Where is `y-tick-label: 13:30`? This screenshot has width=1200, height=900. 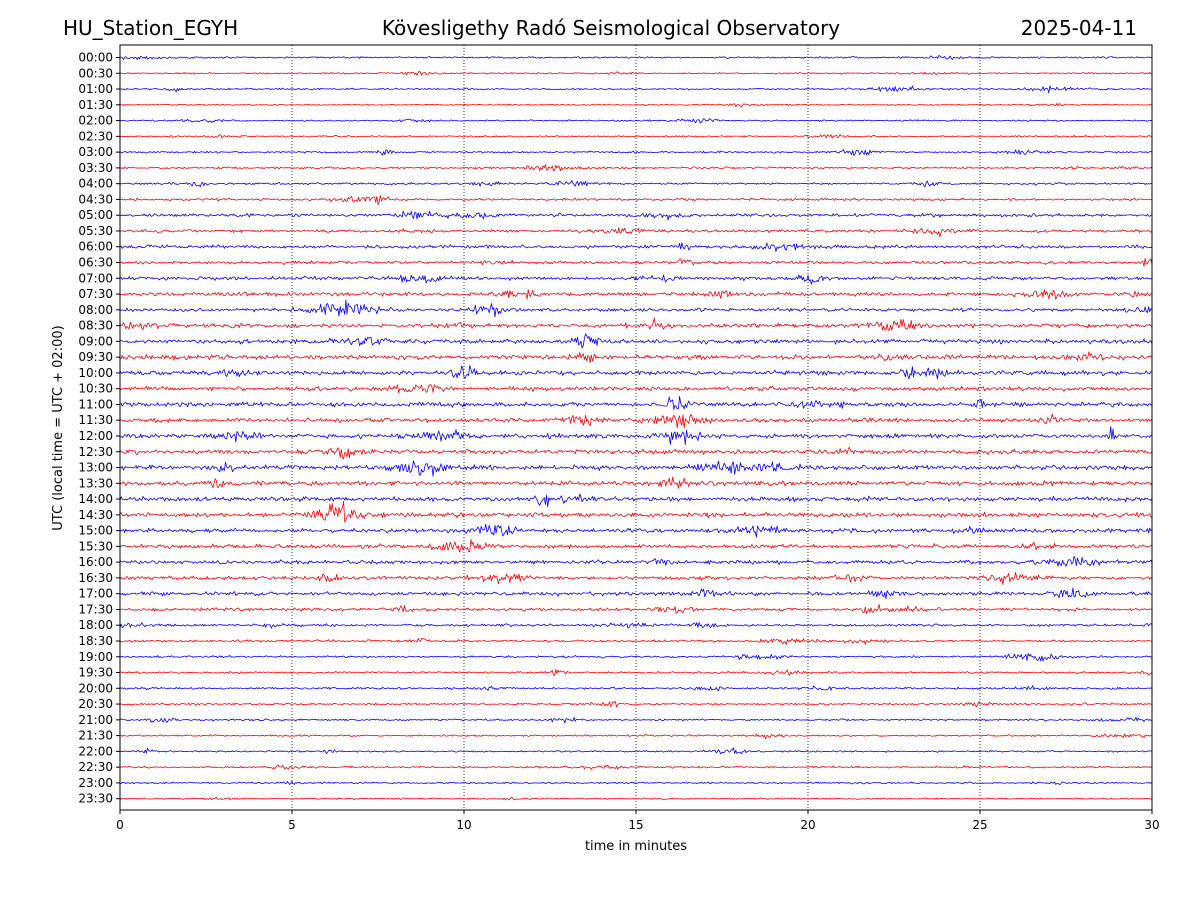 y-tick-label: 13:30 is located at coordinates (95, 483).